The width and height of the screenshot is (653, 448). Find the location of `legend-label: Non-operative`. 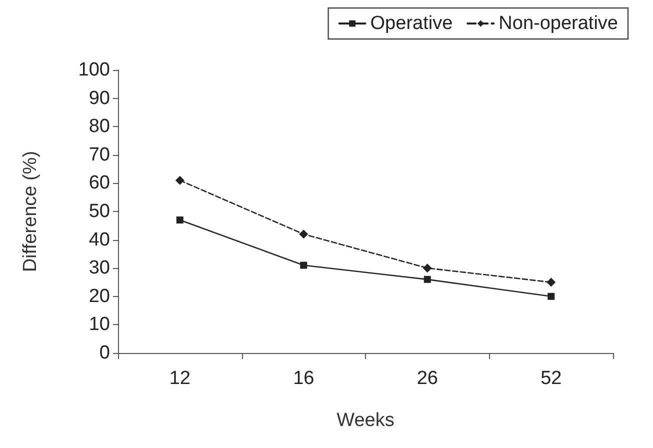

legend-label: Non-operative is located at coordinates (558, 23).